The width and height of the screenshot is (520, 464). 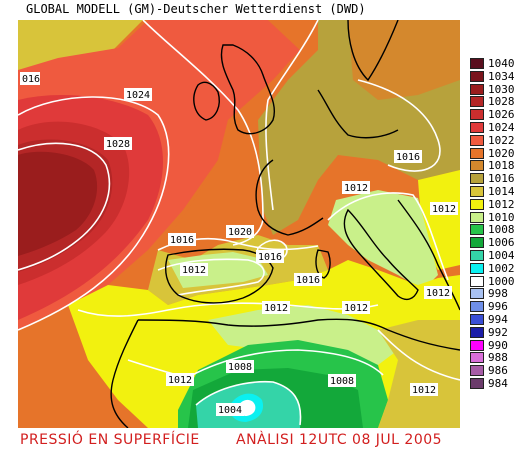 What do you see at coordinates (276, 308) in the screenshot?
I see `isobar-label-1012-e: 1012` at bounding box center [276, 308].